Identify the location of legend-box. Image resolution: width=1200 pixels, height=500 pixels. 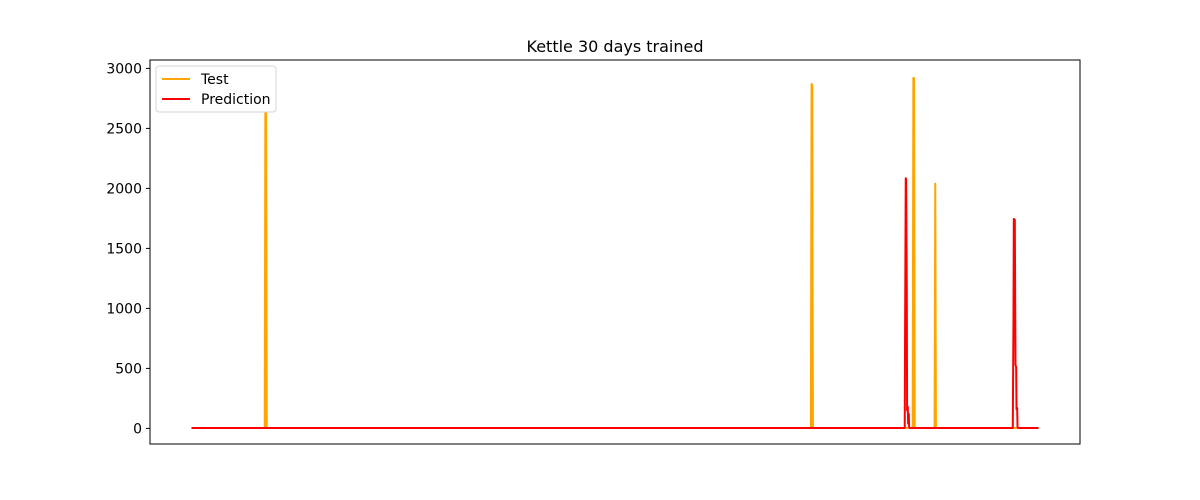
(216, 89).